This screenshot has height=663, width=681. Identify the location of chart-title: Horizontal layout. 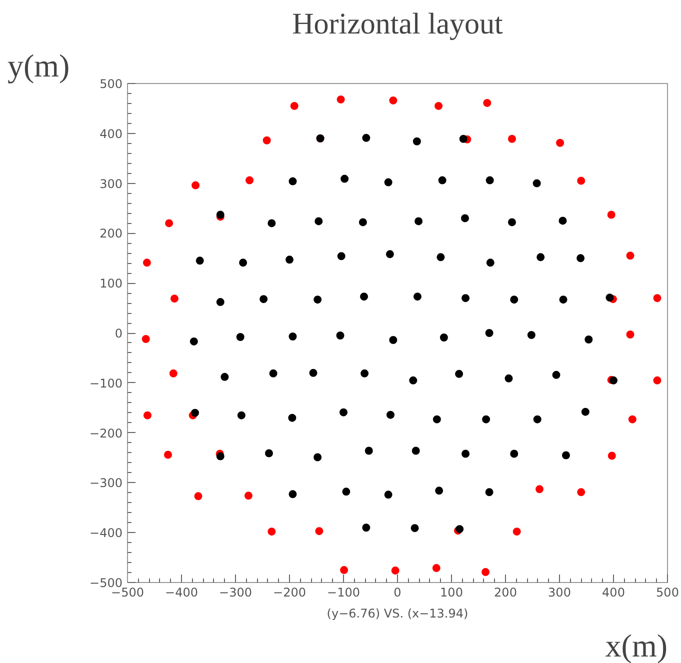
(398, 24).